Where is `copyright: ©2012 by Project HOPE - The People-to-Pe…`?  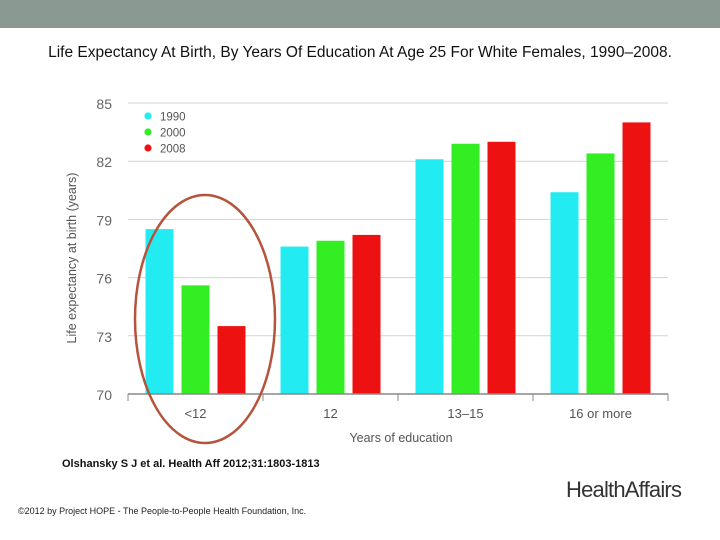 copyright: ©2012 by Project HOPE - The People-to-Pe… is located at coordinates (162, 511).